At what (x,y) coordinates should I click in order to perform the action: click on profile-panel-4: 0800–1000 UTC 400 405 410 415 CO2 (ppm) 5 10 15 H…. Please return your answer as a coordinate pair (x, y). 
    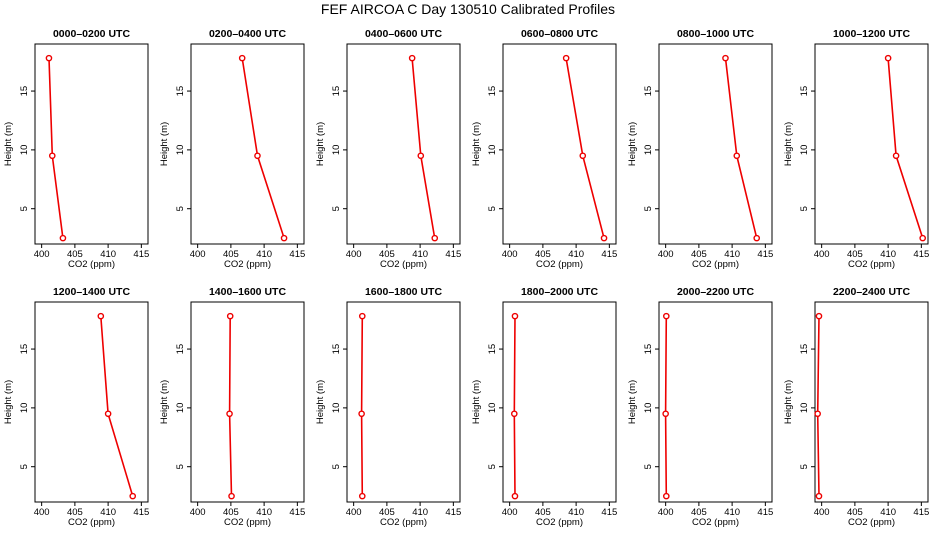
    Looking at the image, I should click on (700, 149).